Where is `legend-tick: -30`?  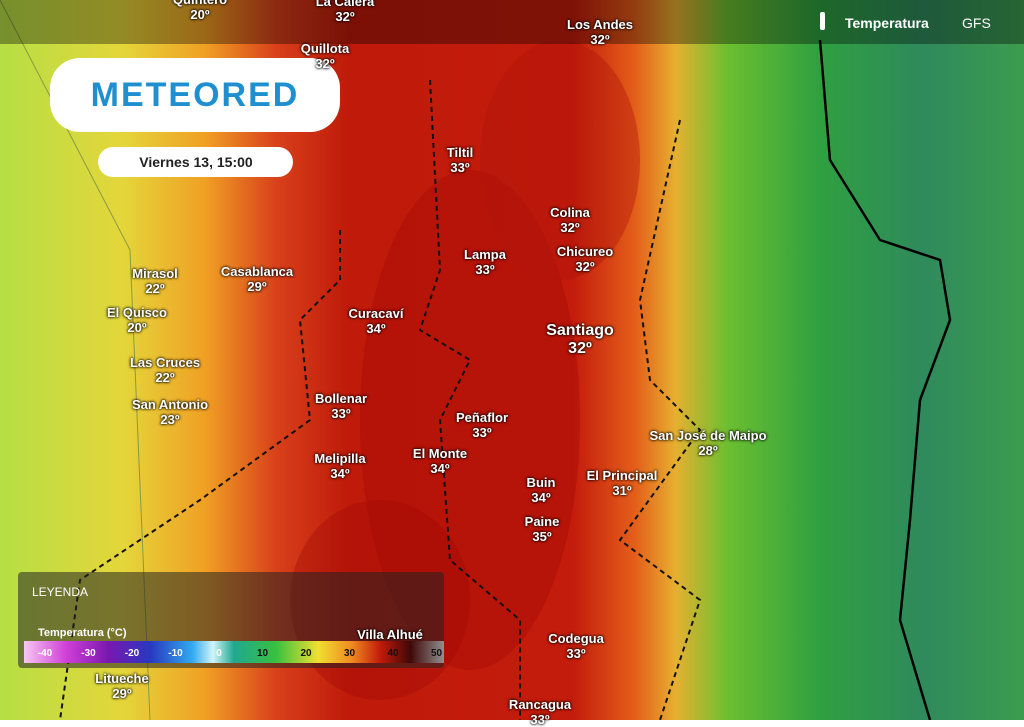 legend-tick: -30 is located at coordinates (88, 653).